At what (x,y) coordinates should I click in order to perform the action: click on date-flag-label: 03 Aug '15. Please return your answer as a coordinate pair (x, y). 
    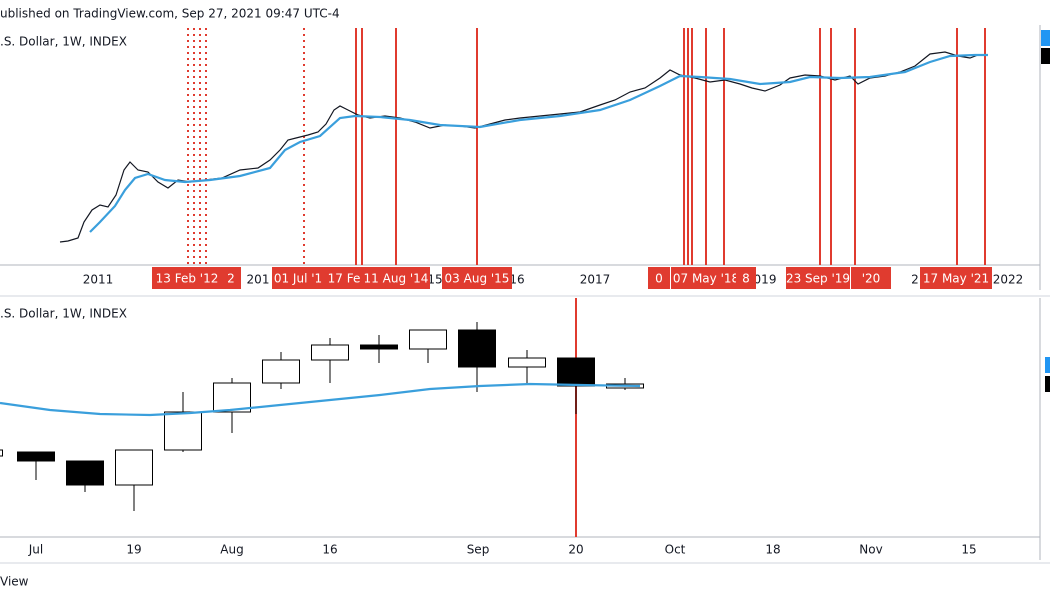
    Looking at the image, I should click on (477, 279).